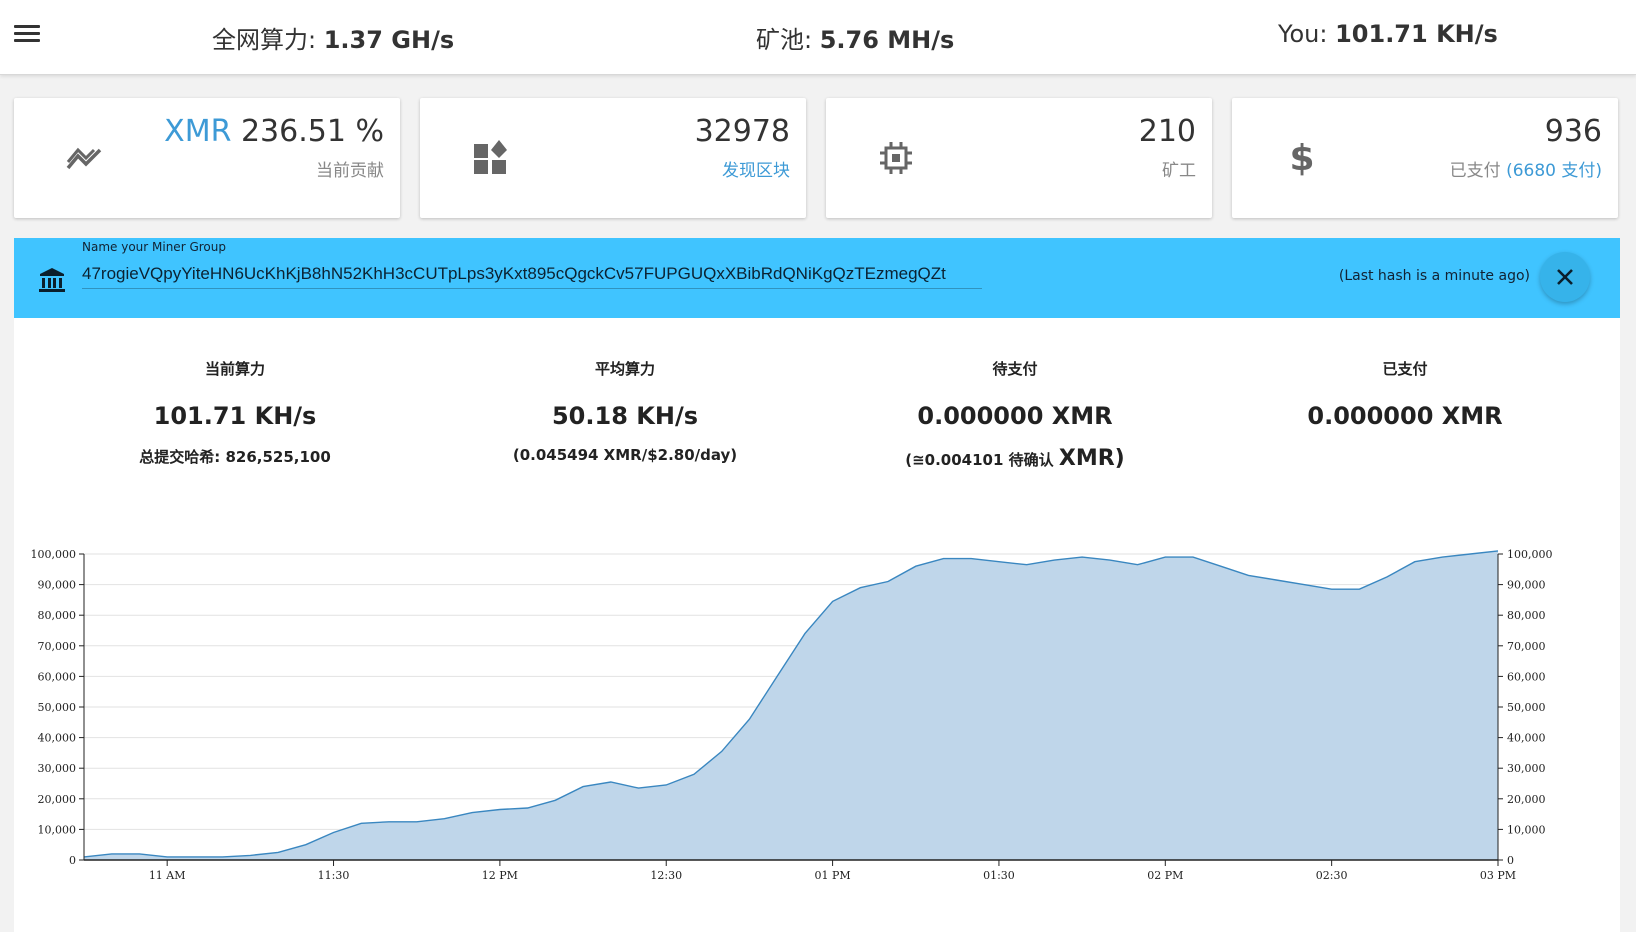 The image size is (1636, 932). I want to click on contribution-card: XMR 236.51 % 当前贡献, so click(207, 158).